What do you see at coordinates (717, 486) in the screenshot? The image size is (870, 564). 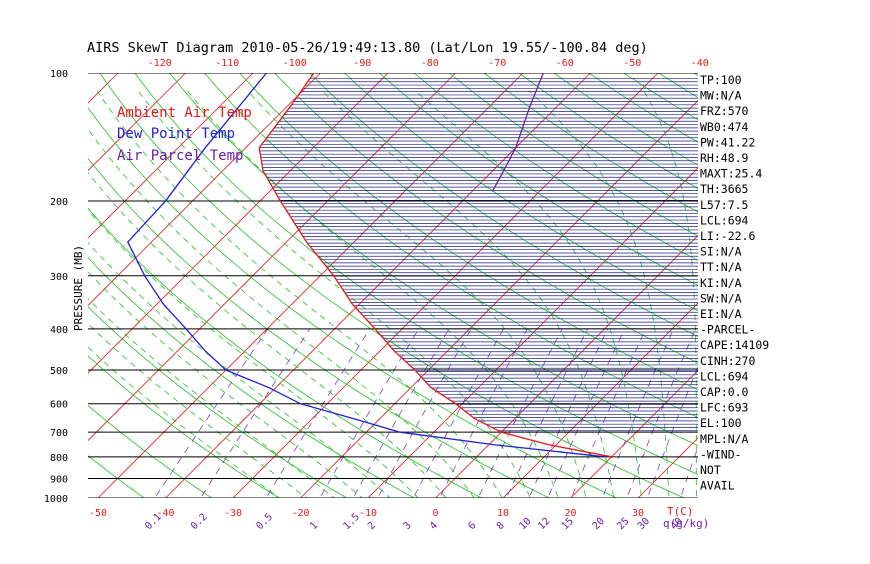 I see `index-label: AVAIL` at bounding box center [717, 486].